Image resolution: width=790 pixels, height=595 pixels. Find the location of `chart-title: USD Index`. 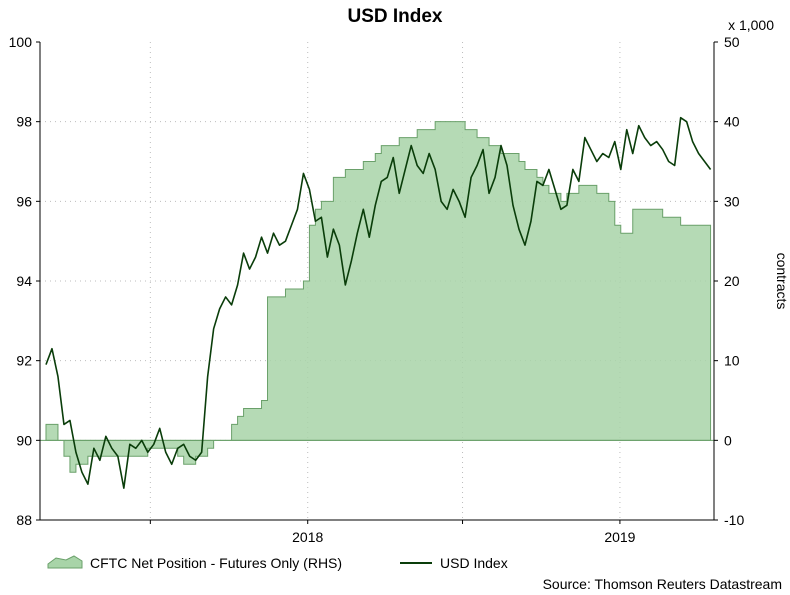

chart-title: USD Index is located at coordinates (394, 16).